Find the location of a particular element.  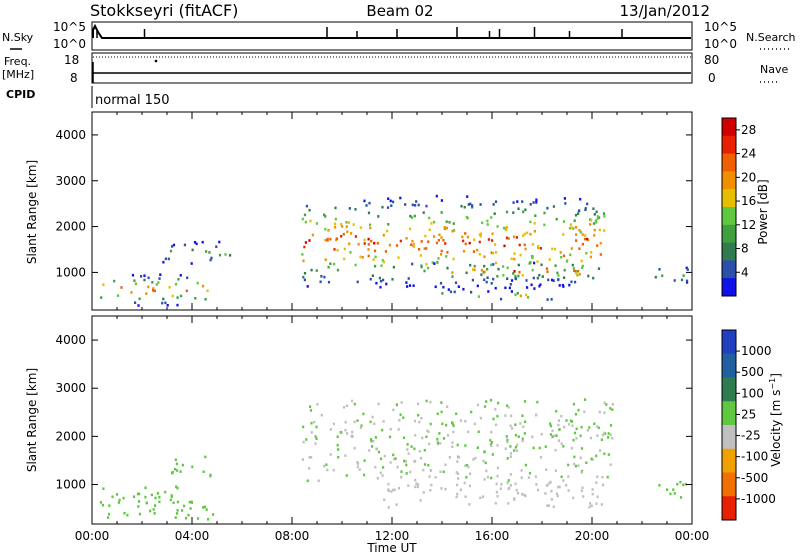

velocity-ylabel: Slant Range [km] is located at coordinates (32, 420).